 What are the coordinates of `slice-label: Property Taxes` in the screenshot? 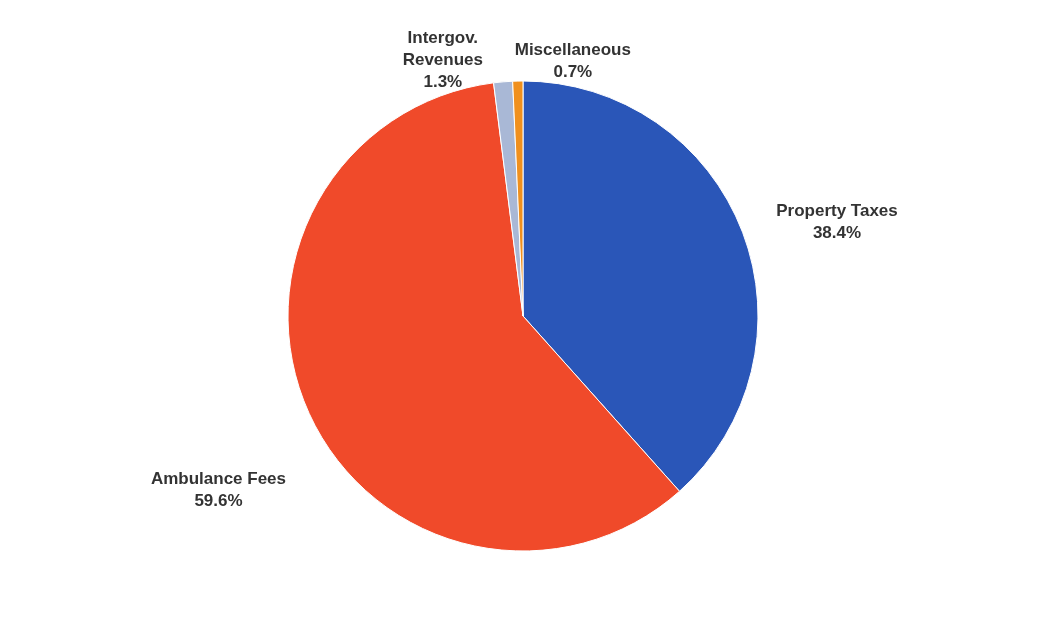 It's located at (837, 211).